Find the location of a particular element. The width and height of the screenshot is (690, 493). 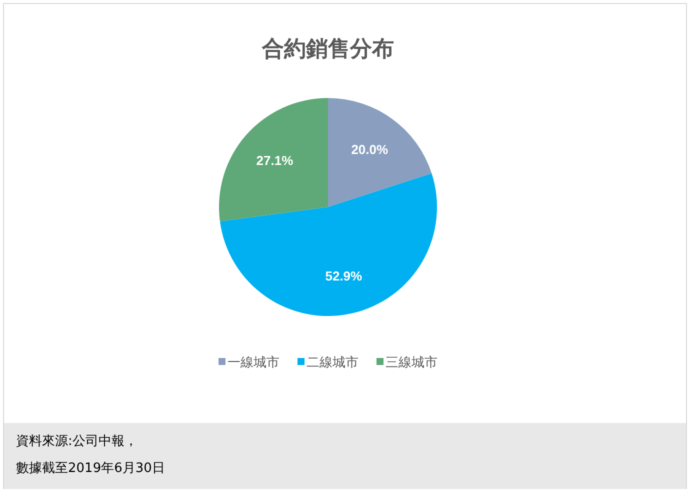

legend-label: 一線城市 is located at coordinates (254, 363).